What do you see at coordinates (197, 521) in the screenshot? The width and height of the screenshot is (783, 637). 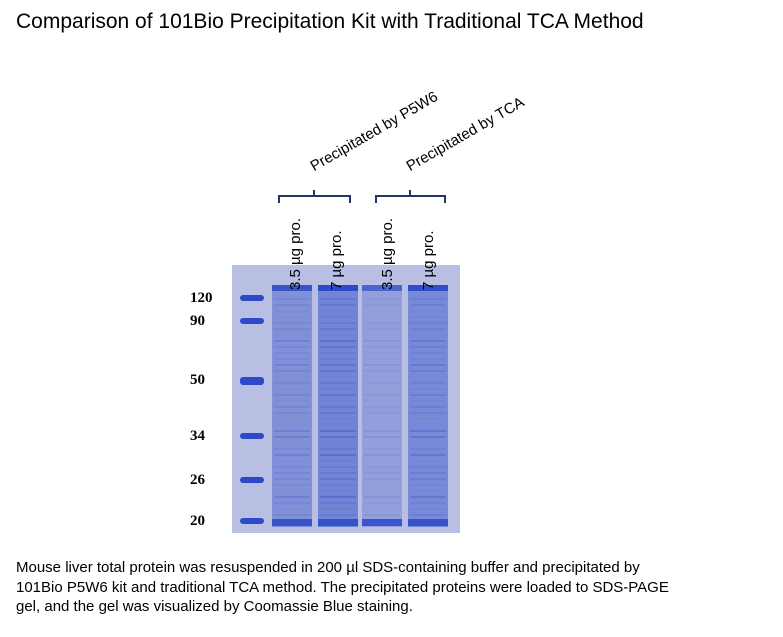 I see `ladder-label-20: 20` at bounding box center [197, 521].